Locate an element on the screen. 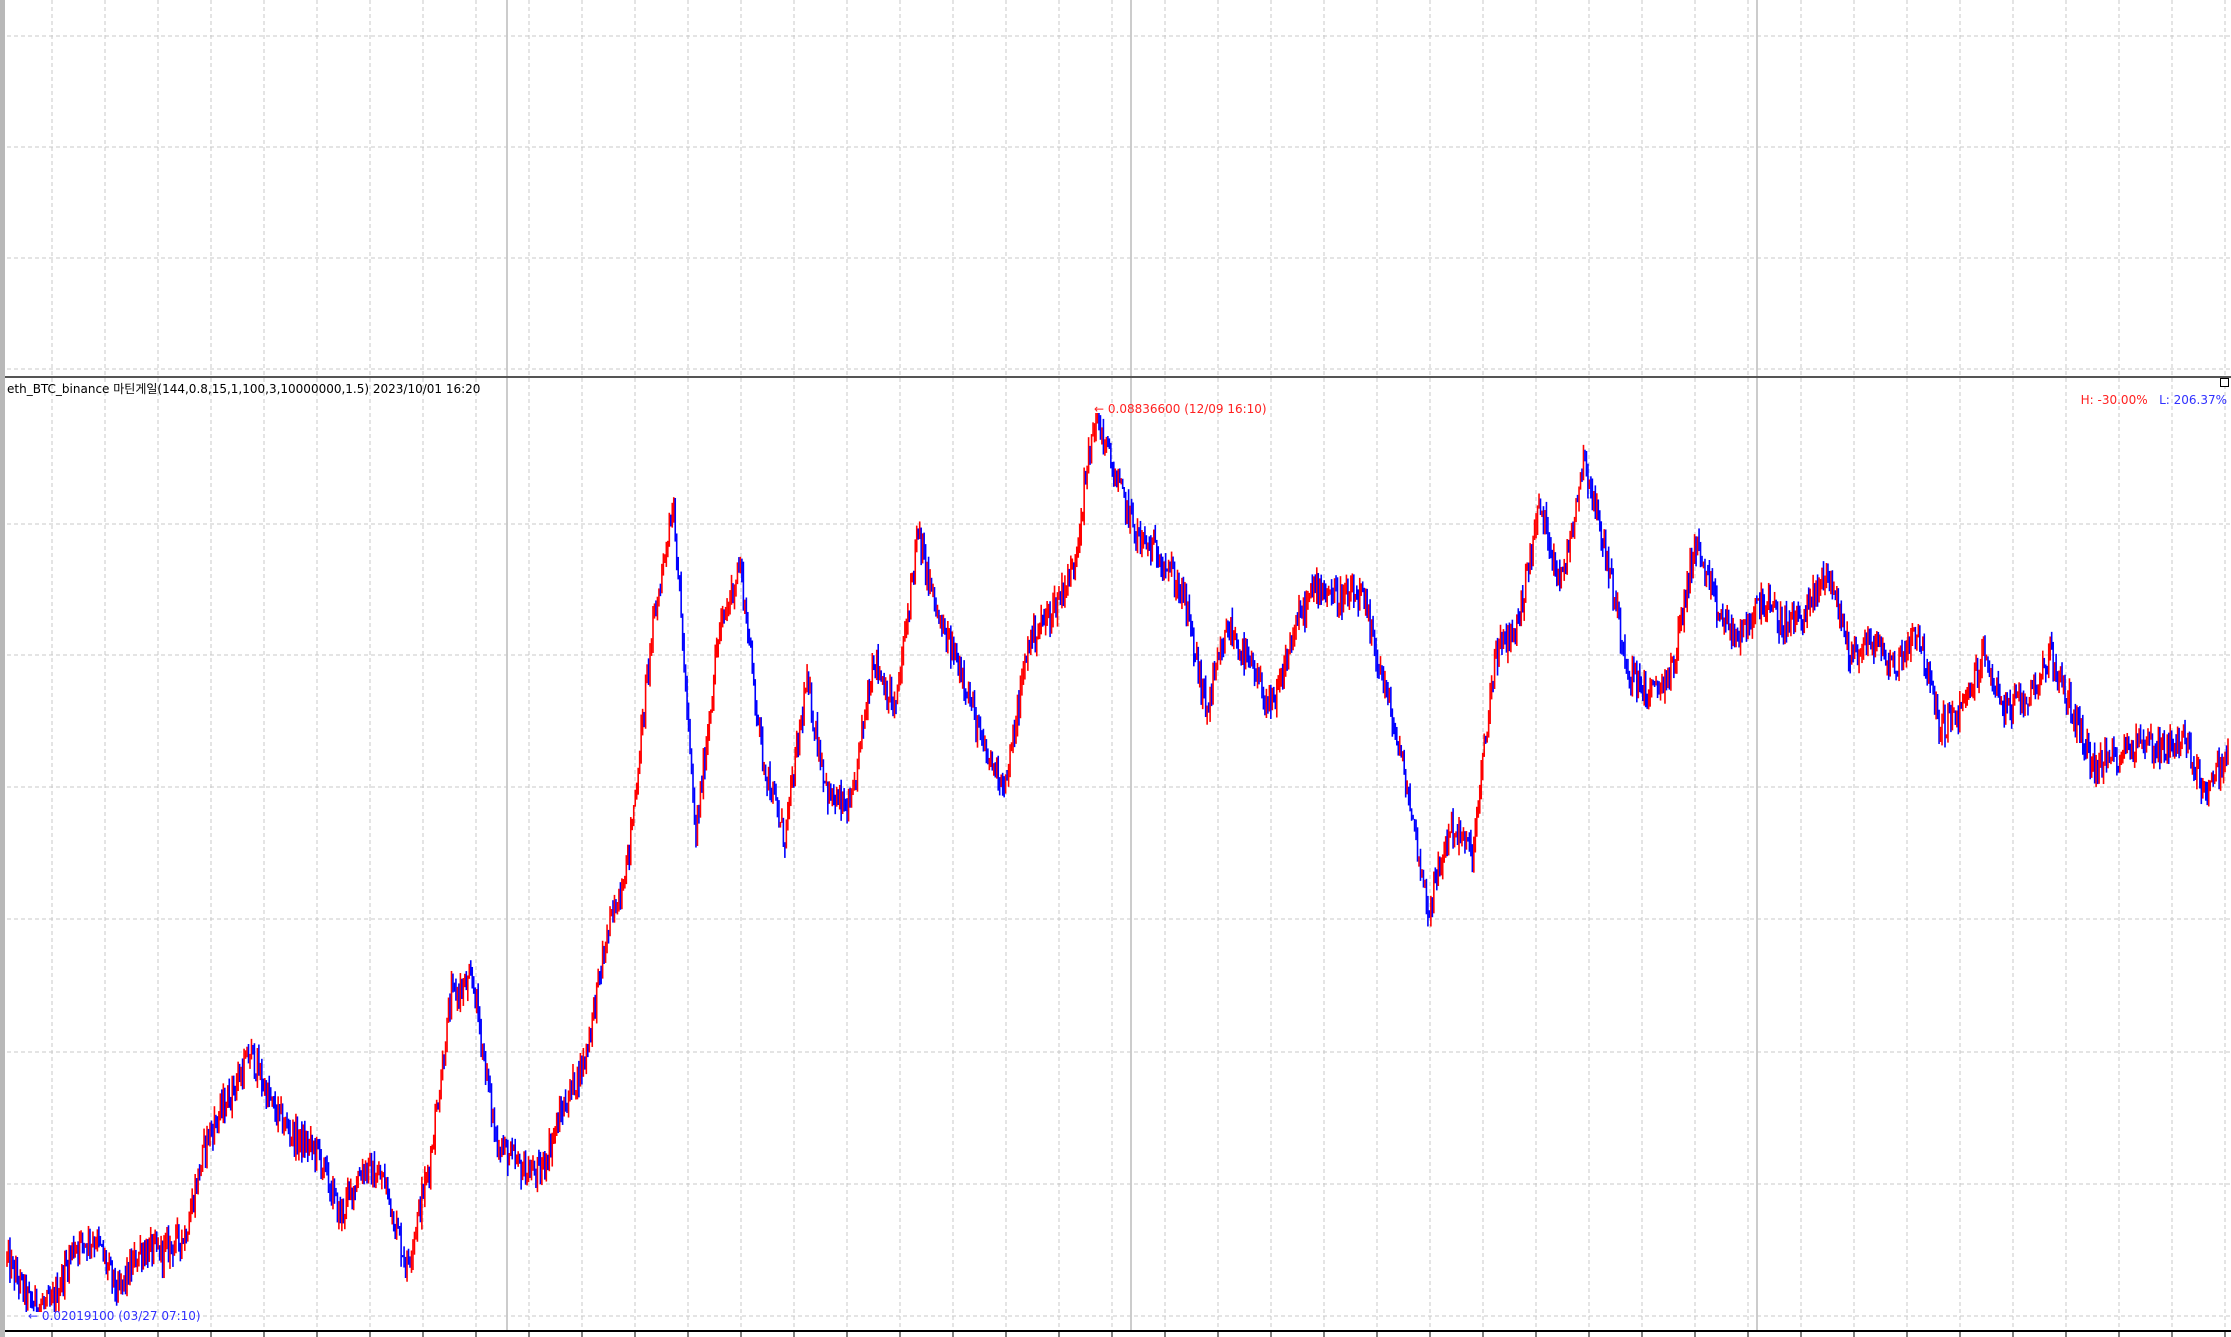 This screenshot has width=2231, height=1337. high-arrow: ← is located at coordinates (1099, 409).